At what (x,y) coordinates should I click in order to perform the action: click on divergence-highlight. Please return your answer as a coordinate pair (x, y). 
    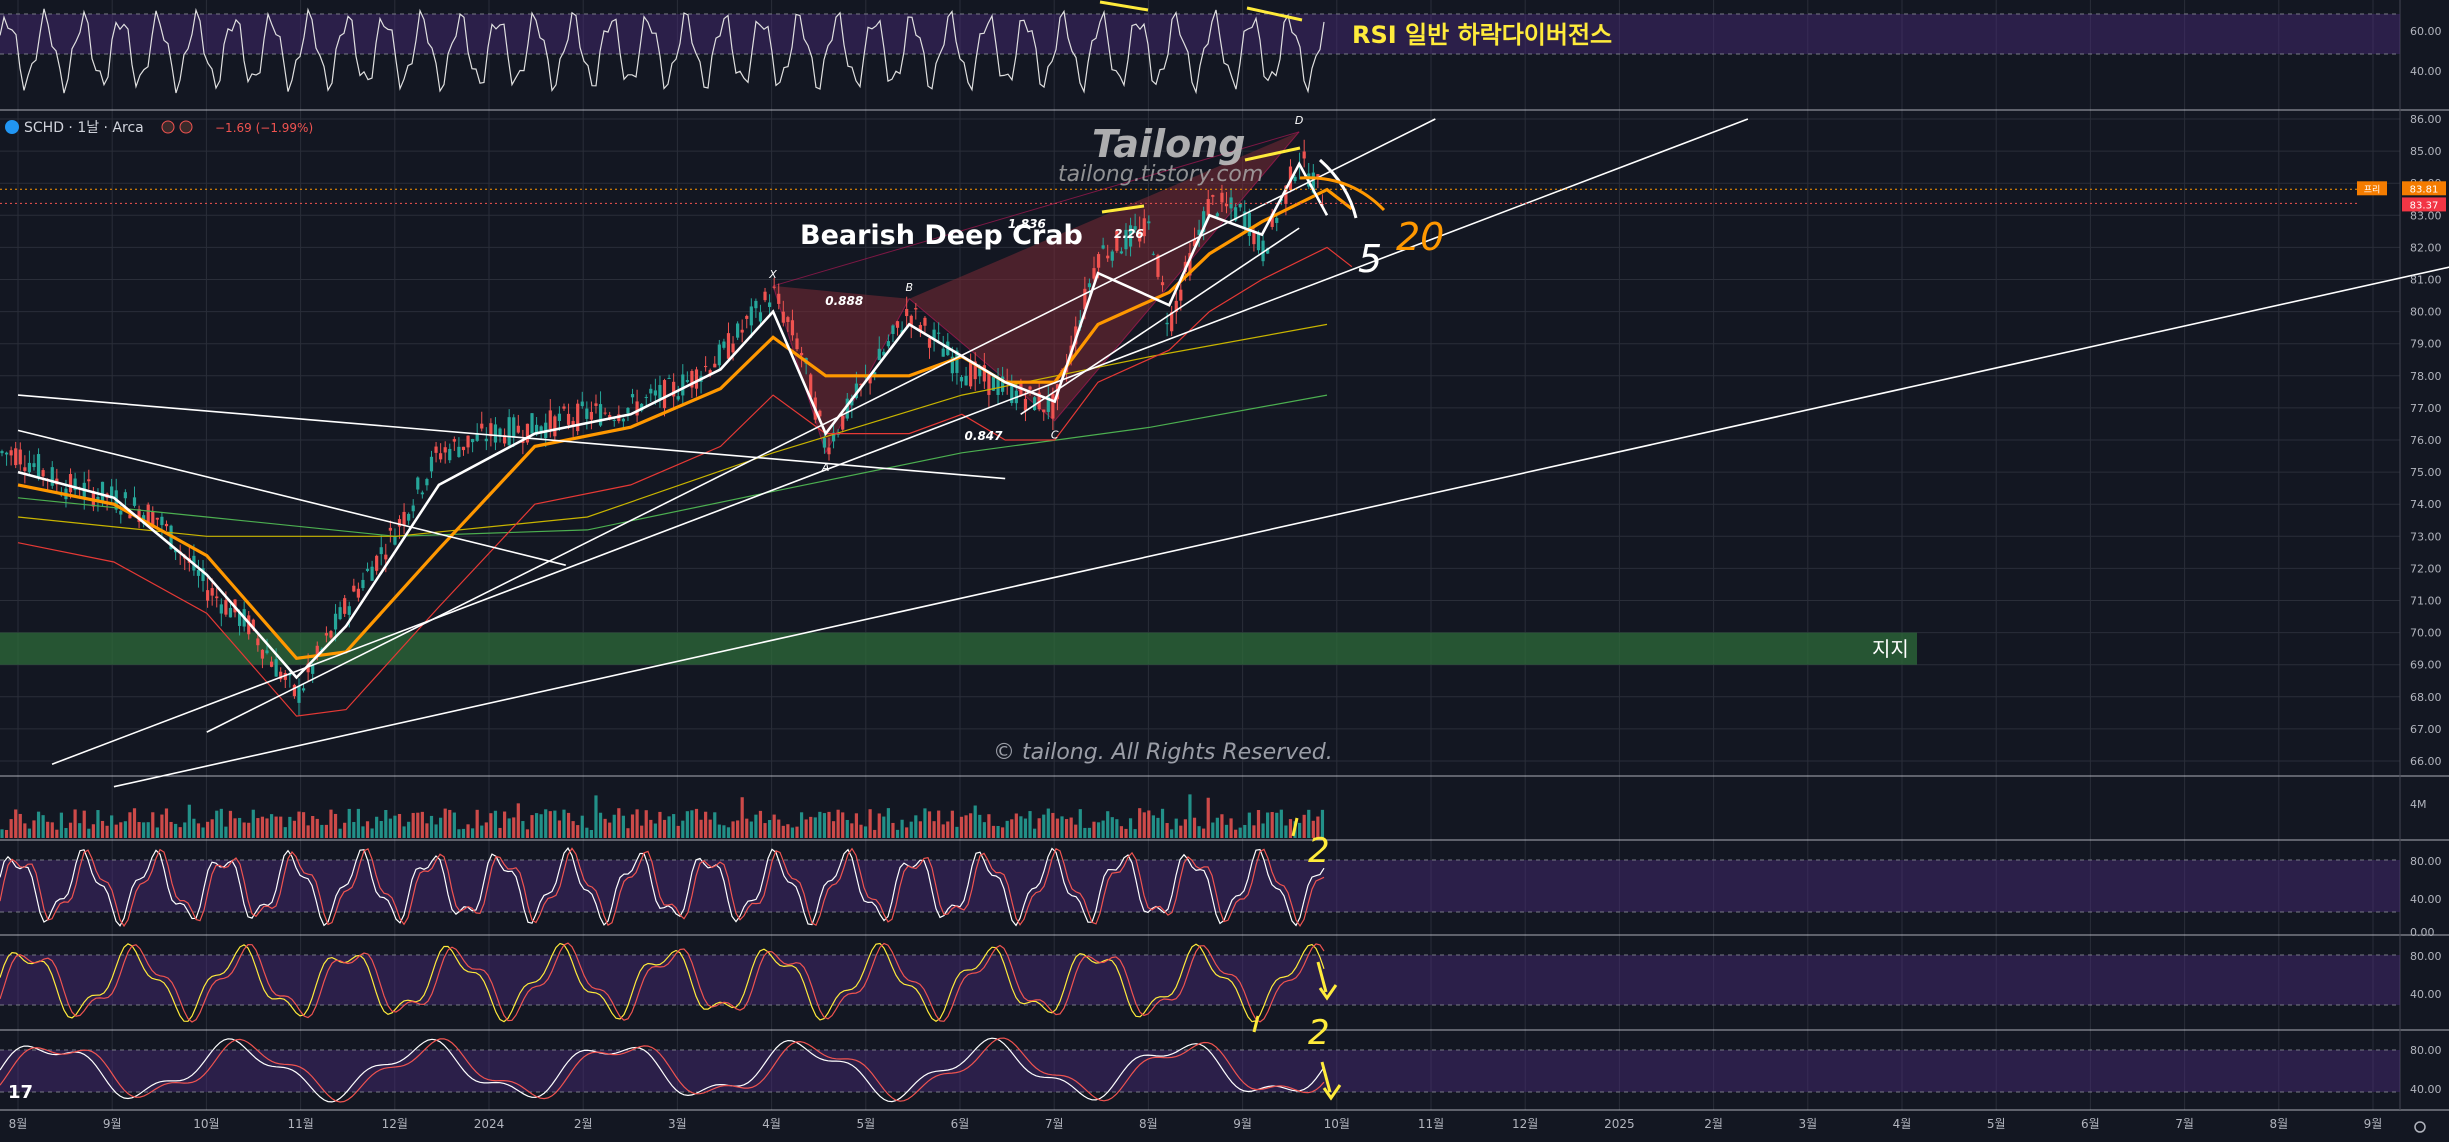
    Looking at the image, I should click on (1123, 209).